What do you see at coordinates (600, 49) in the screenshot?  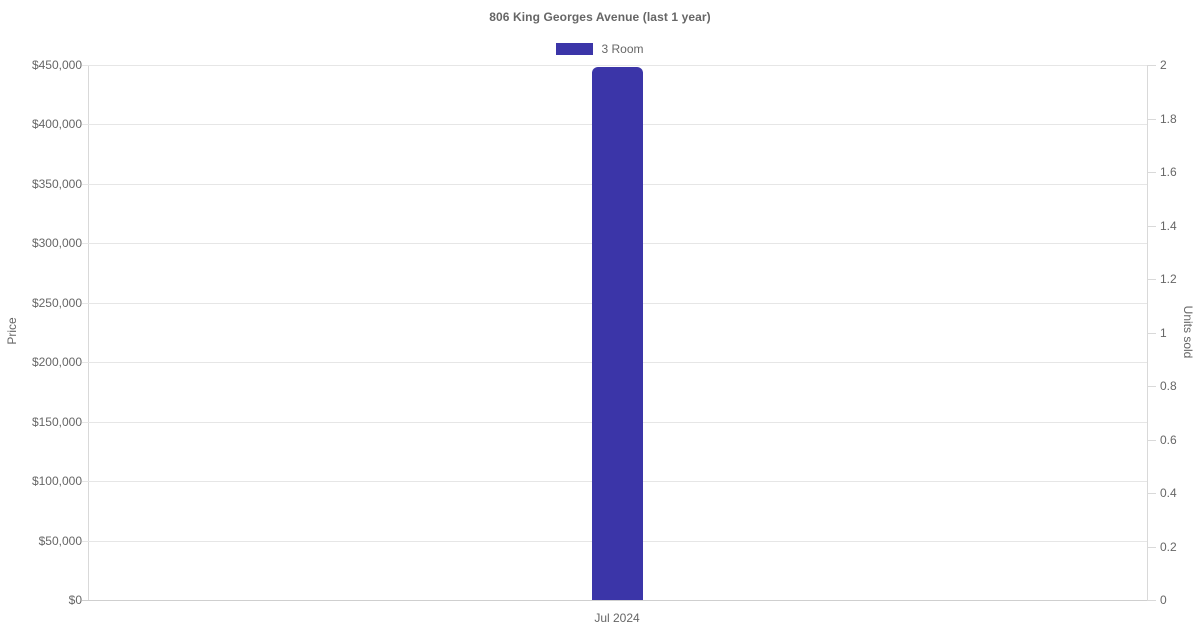 I see `legend: 3 Room` at bounding box center [600, 49].